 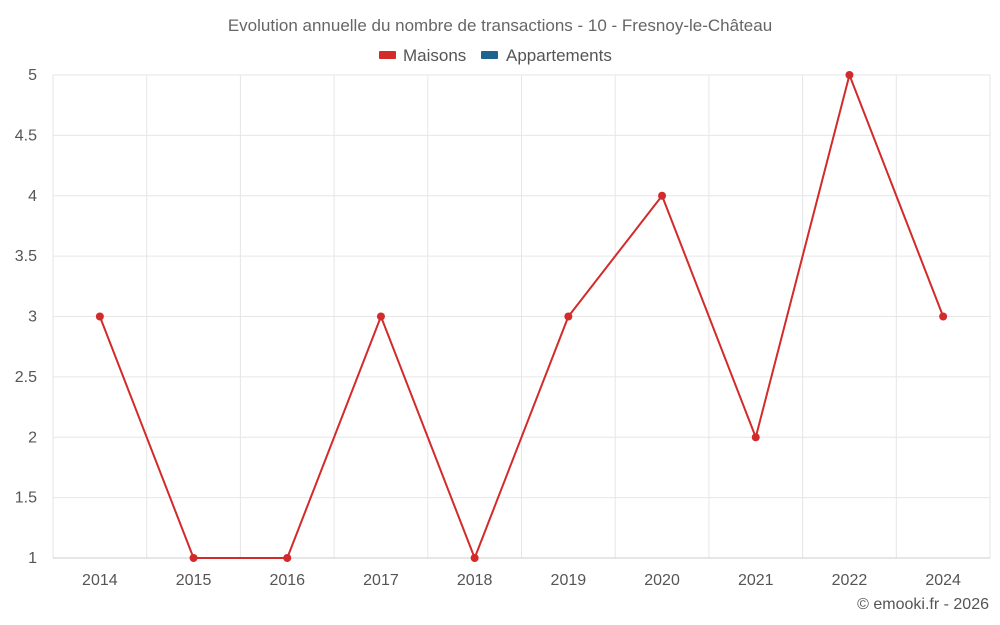 I want to click on y-tick-label: 1, so click(x=32, y=558).